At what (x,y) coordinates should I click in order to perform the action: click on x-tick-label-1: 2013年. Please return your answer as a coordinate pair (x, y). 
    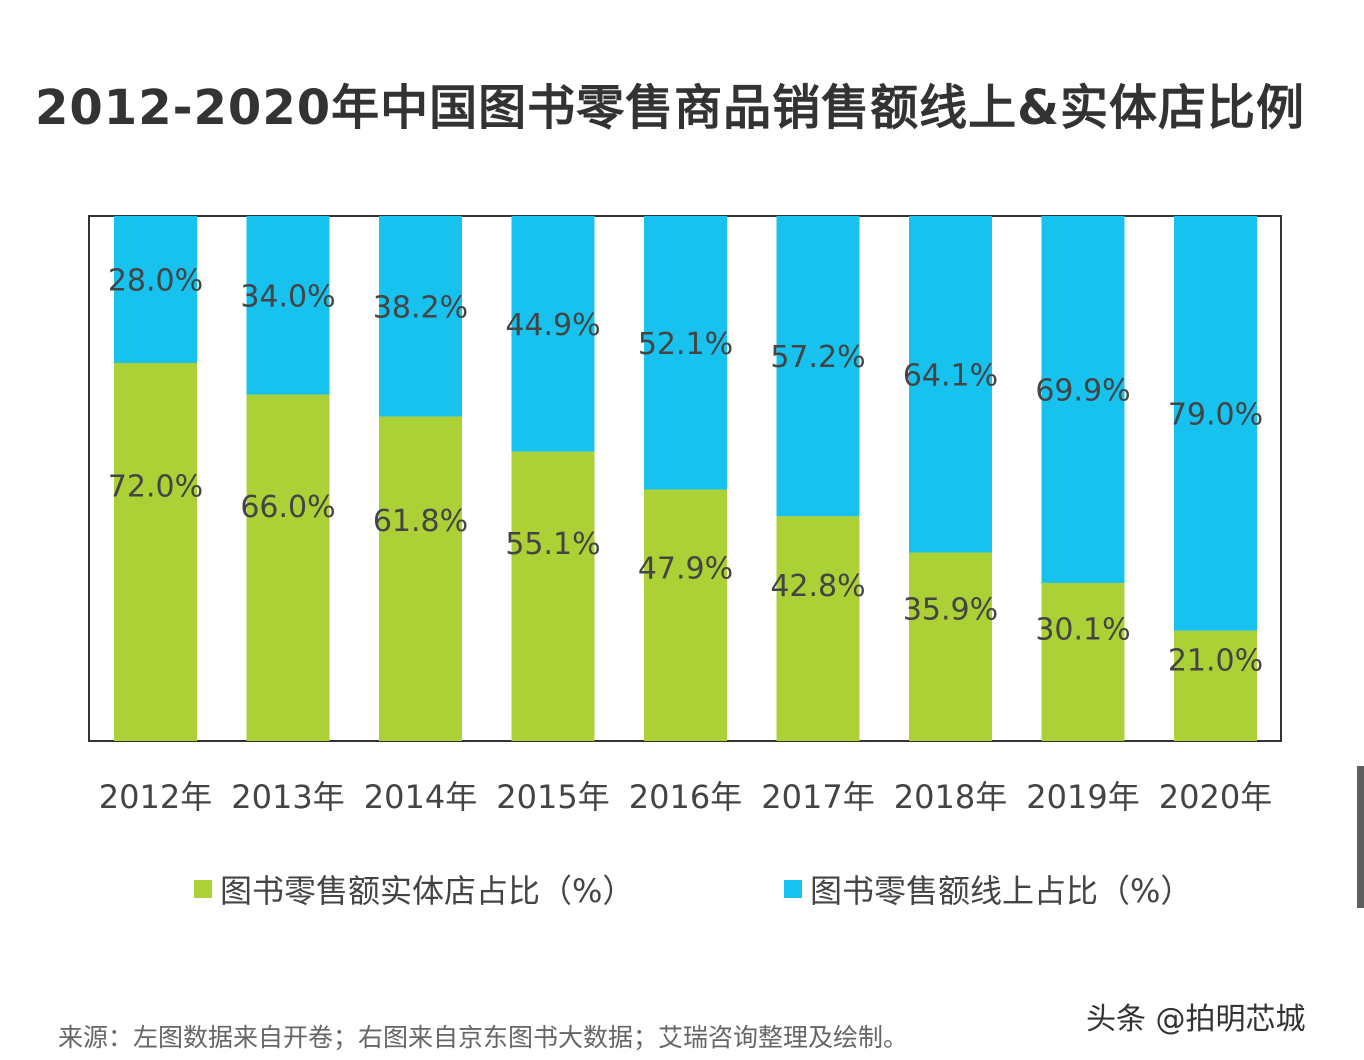
    Looking at the image, I should click on (287, 797).